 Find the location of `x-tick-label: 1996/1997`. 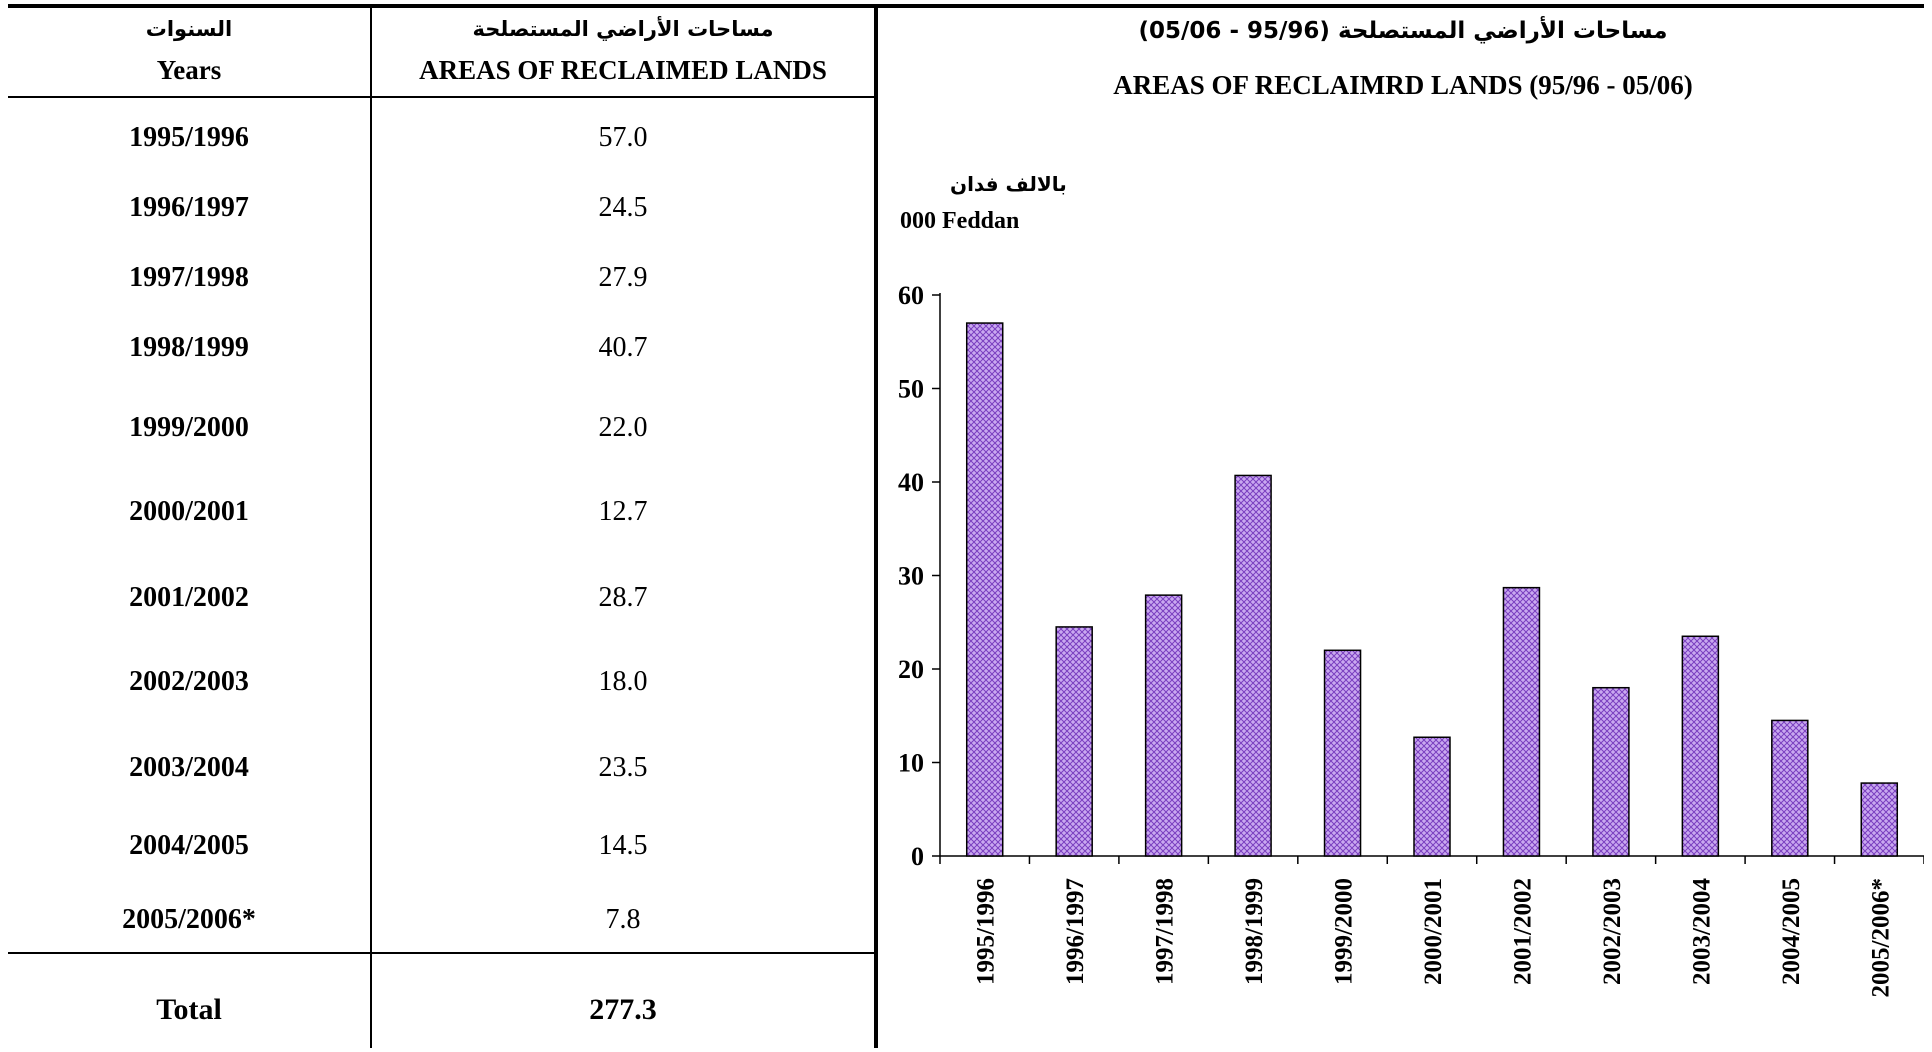

x-tick-label: 1996/1997 is located at coordinates (1075, 931).